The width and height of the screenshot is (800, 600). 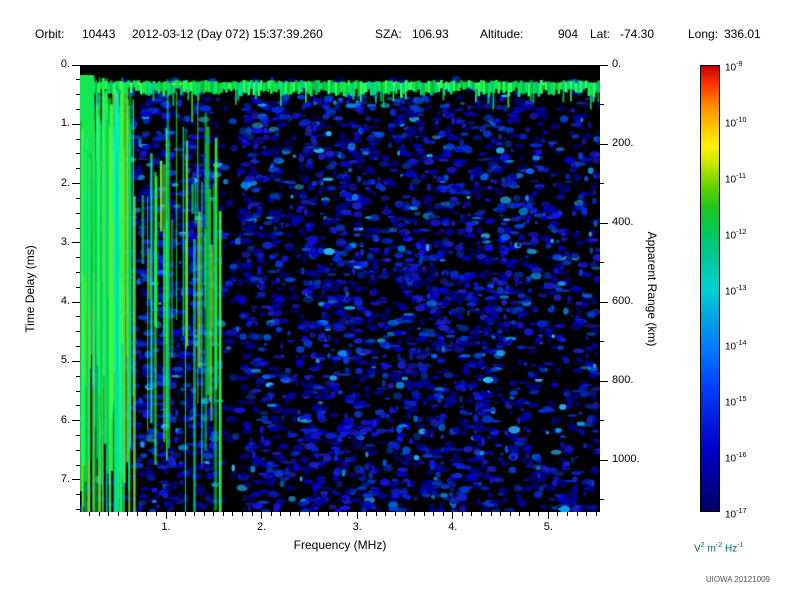 I want to click on x-tick-label: 1., so click(x=166, y=527).